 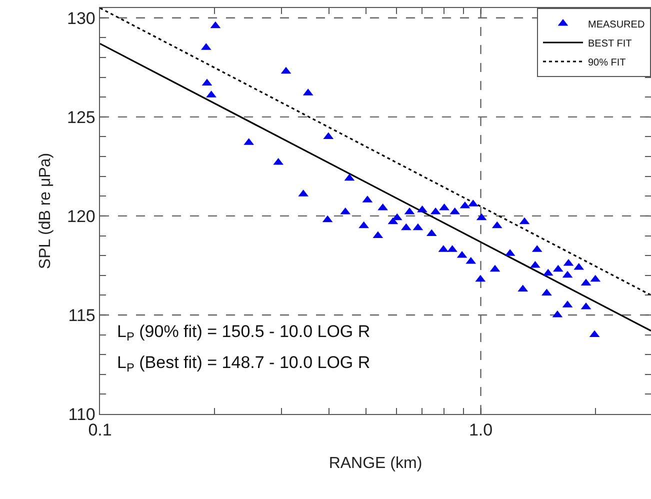 What do you see at coordinates (243, 333) in the screenshot?
I see `annotation: L$_{P}$ (90% fit) = 150.5 - 10.0 LOG R` at bounding box center [243, 333].